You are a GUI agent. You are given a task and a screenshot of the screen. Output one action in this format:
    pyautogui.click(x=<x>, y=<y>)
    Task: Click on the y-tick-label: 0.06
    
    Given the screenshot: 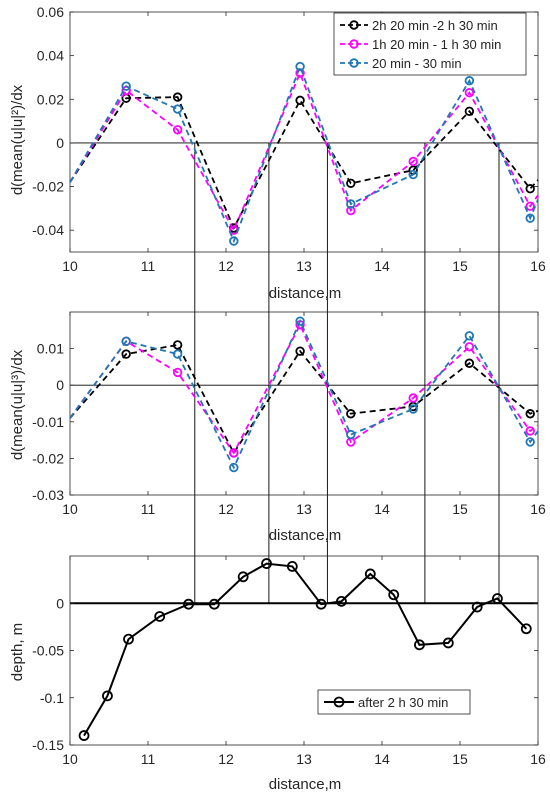 What is the action you would take?
    pyautogui.click(x=50, y=12)
    